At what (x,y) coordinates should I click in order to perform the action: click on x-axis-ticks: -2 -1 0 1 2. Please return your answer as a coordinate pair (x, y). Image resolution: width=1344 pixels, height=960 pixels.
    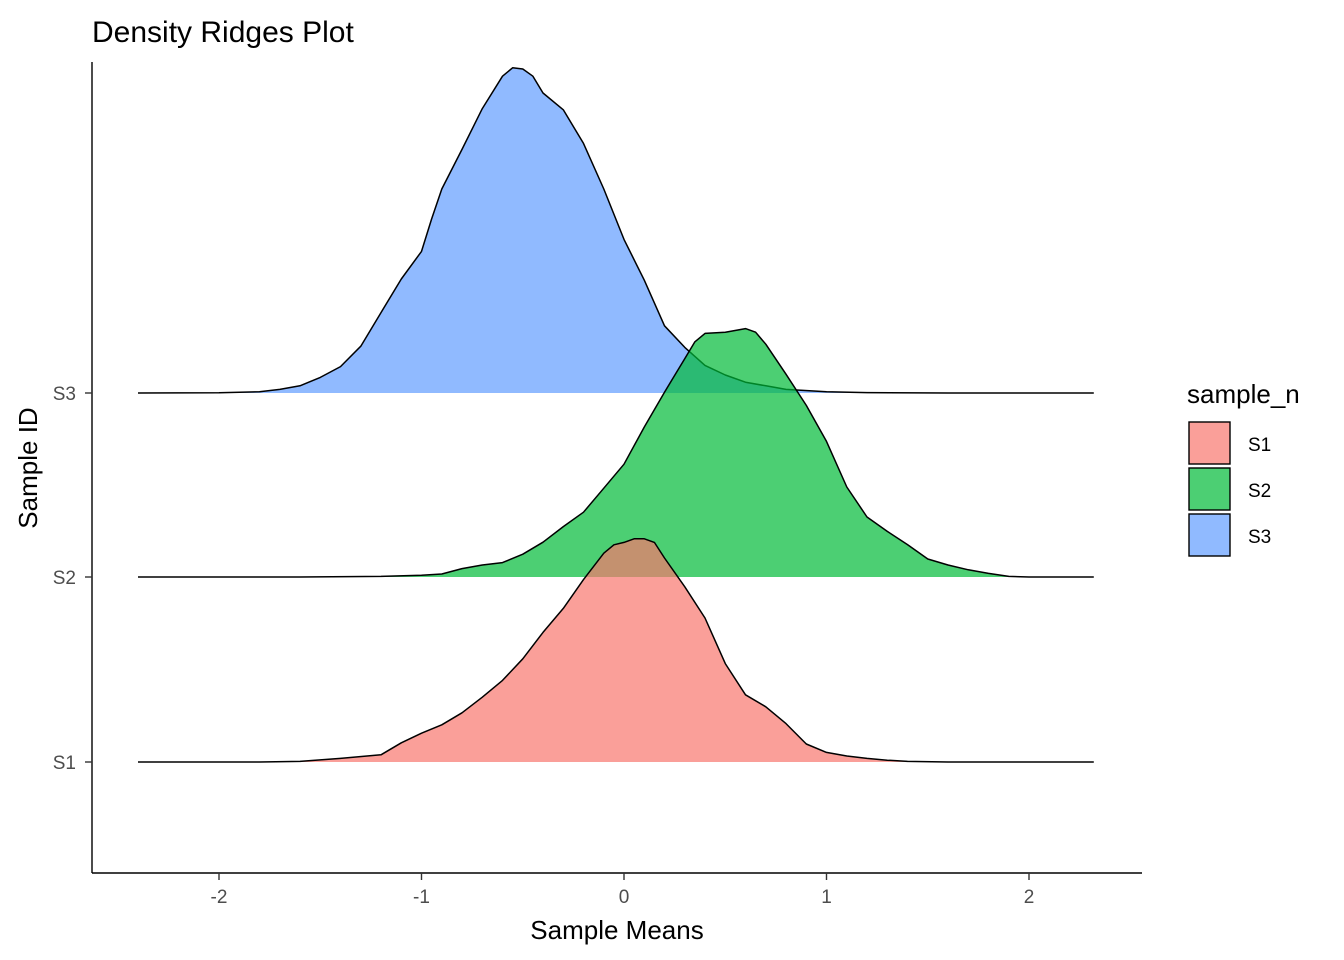
    Looking at the image, I should click on (623, 890).